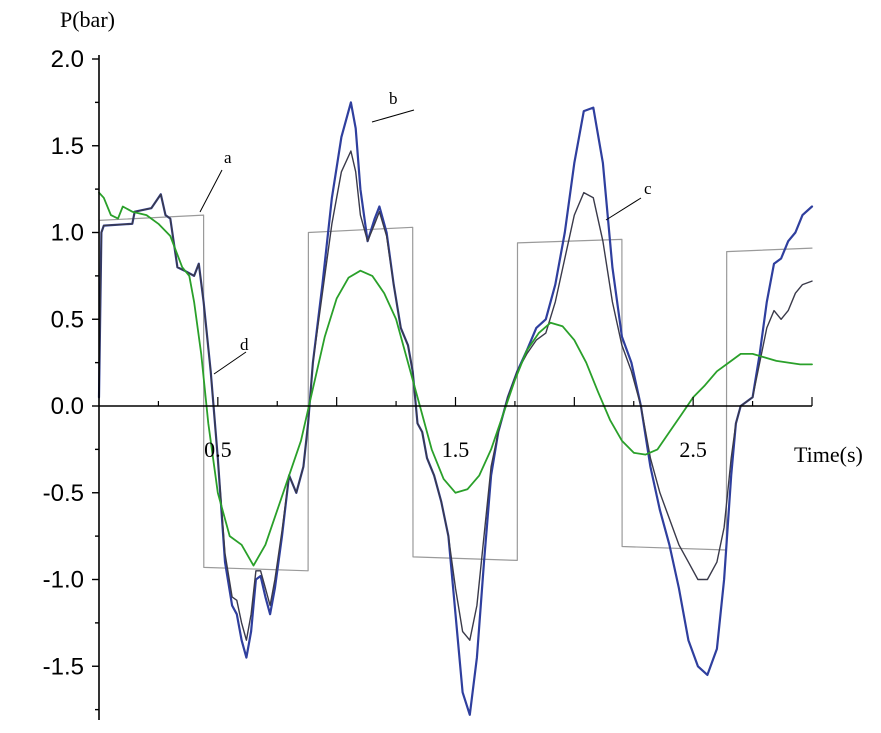 This screenshot has width=881, height=733. I want to click on curve-label-a: a, so click(228, 157).